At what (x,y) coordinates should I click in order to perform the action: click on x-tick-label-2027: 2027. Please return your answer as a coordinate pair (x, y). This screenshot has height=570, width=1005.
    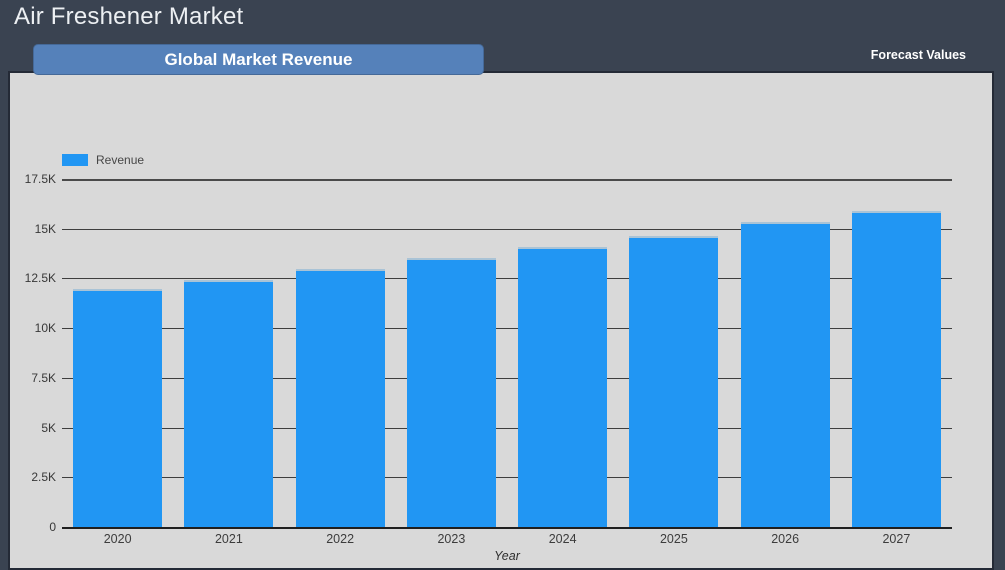
    Looking at the image, I should click on (896, 539).